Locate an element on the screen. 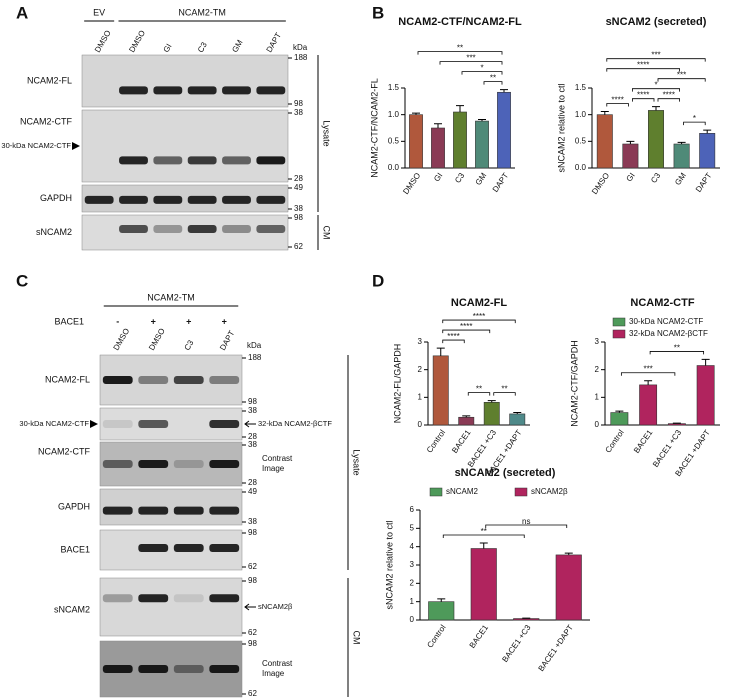 The image size is (739, 700). strip-label: BACE1 is located at coordinates (75, 549).